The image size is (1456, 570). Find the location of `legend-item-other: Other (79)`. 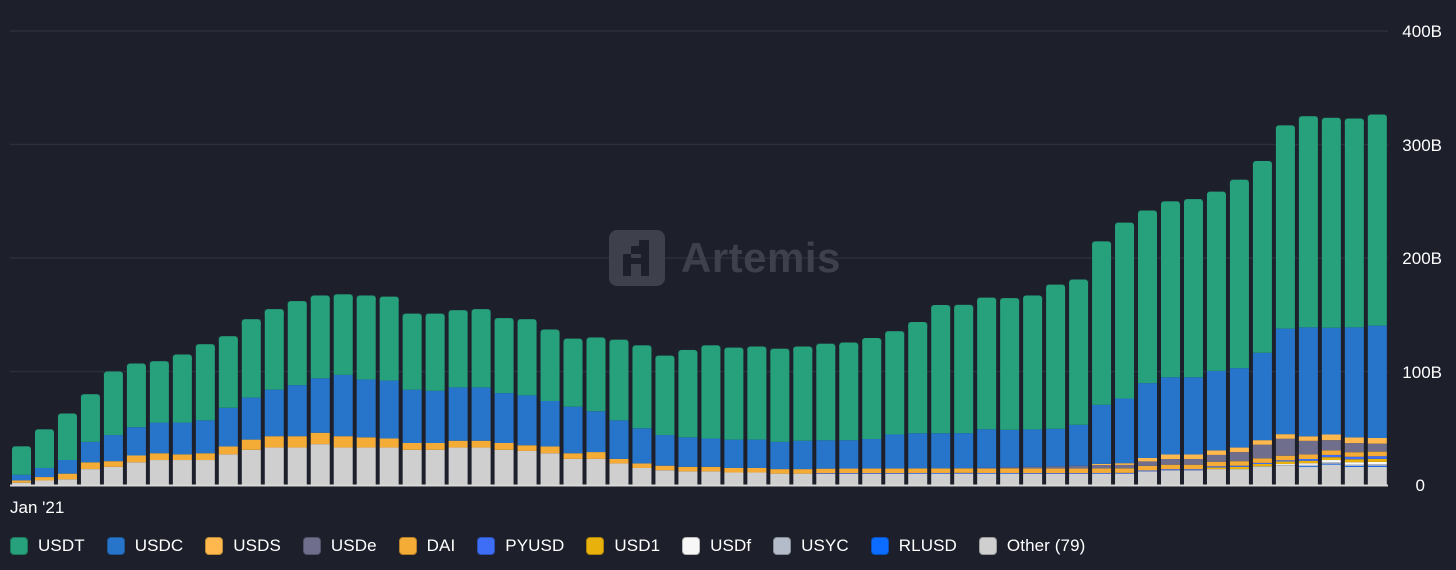

legend-item-other: Other (79) is located at coordinates (1031, 546).